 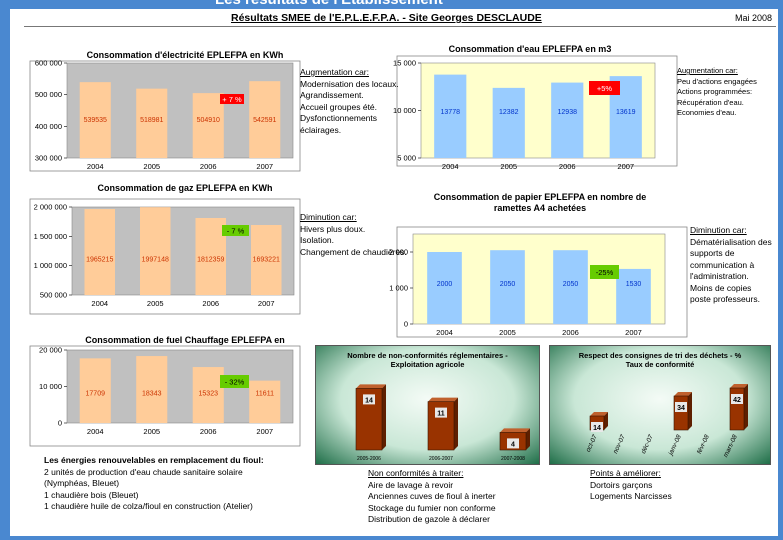 I want to click on waste-sorting-x-tick-label: janv-08, so click(x=675, y=446).